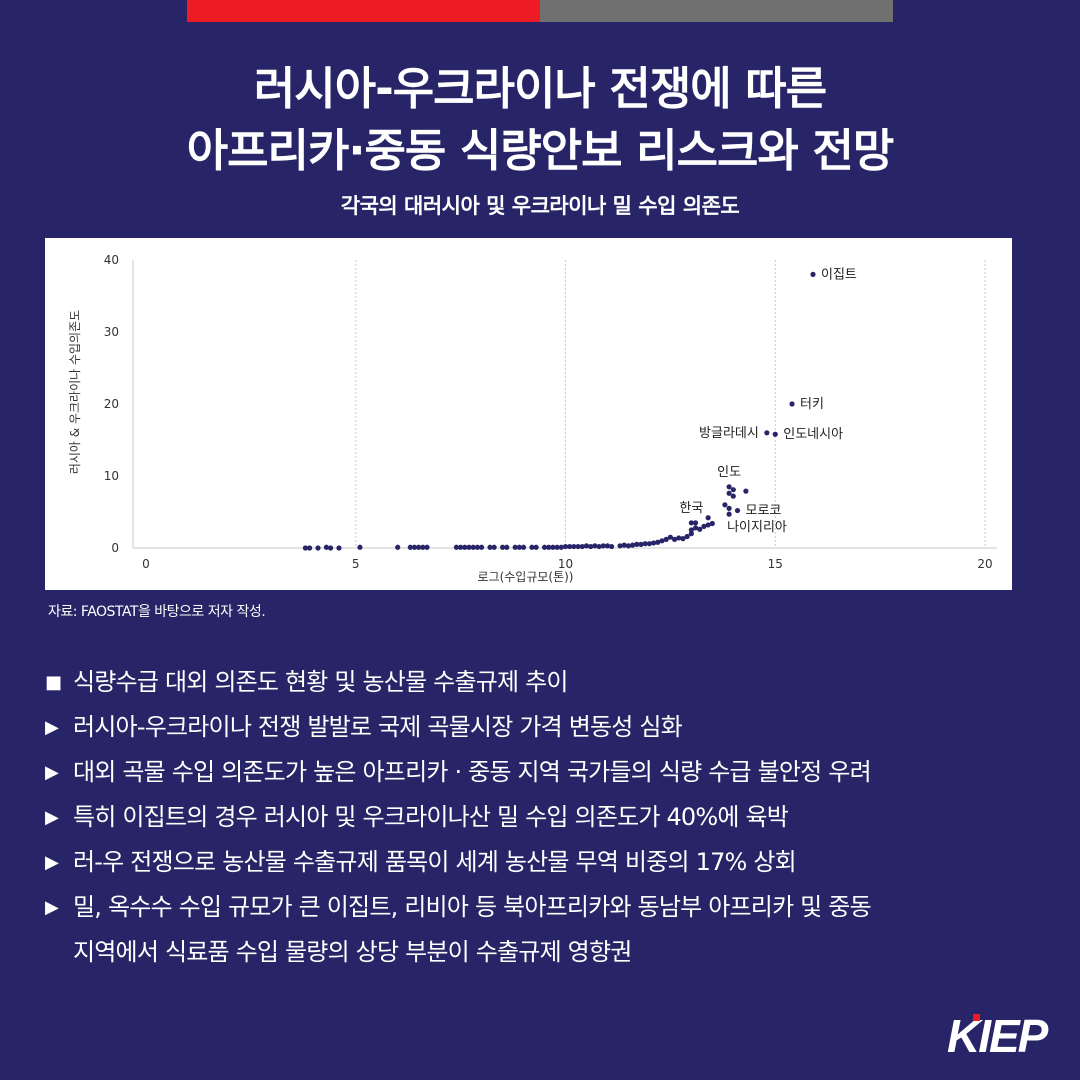 This screenshot has width=1080, height=1080. I want to click on page-title: 러시아-우크라이나 전쟁에 따른 아프리카·중동 식량안보 리스크와 전망, so click(540, 120).